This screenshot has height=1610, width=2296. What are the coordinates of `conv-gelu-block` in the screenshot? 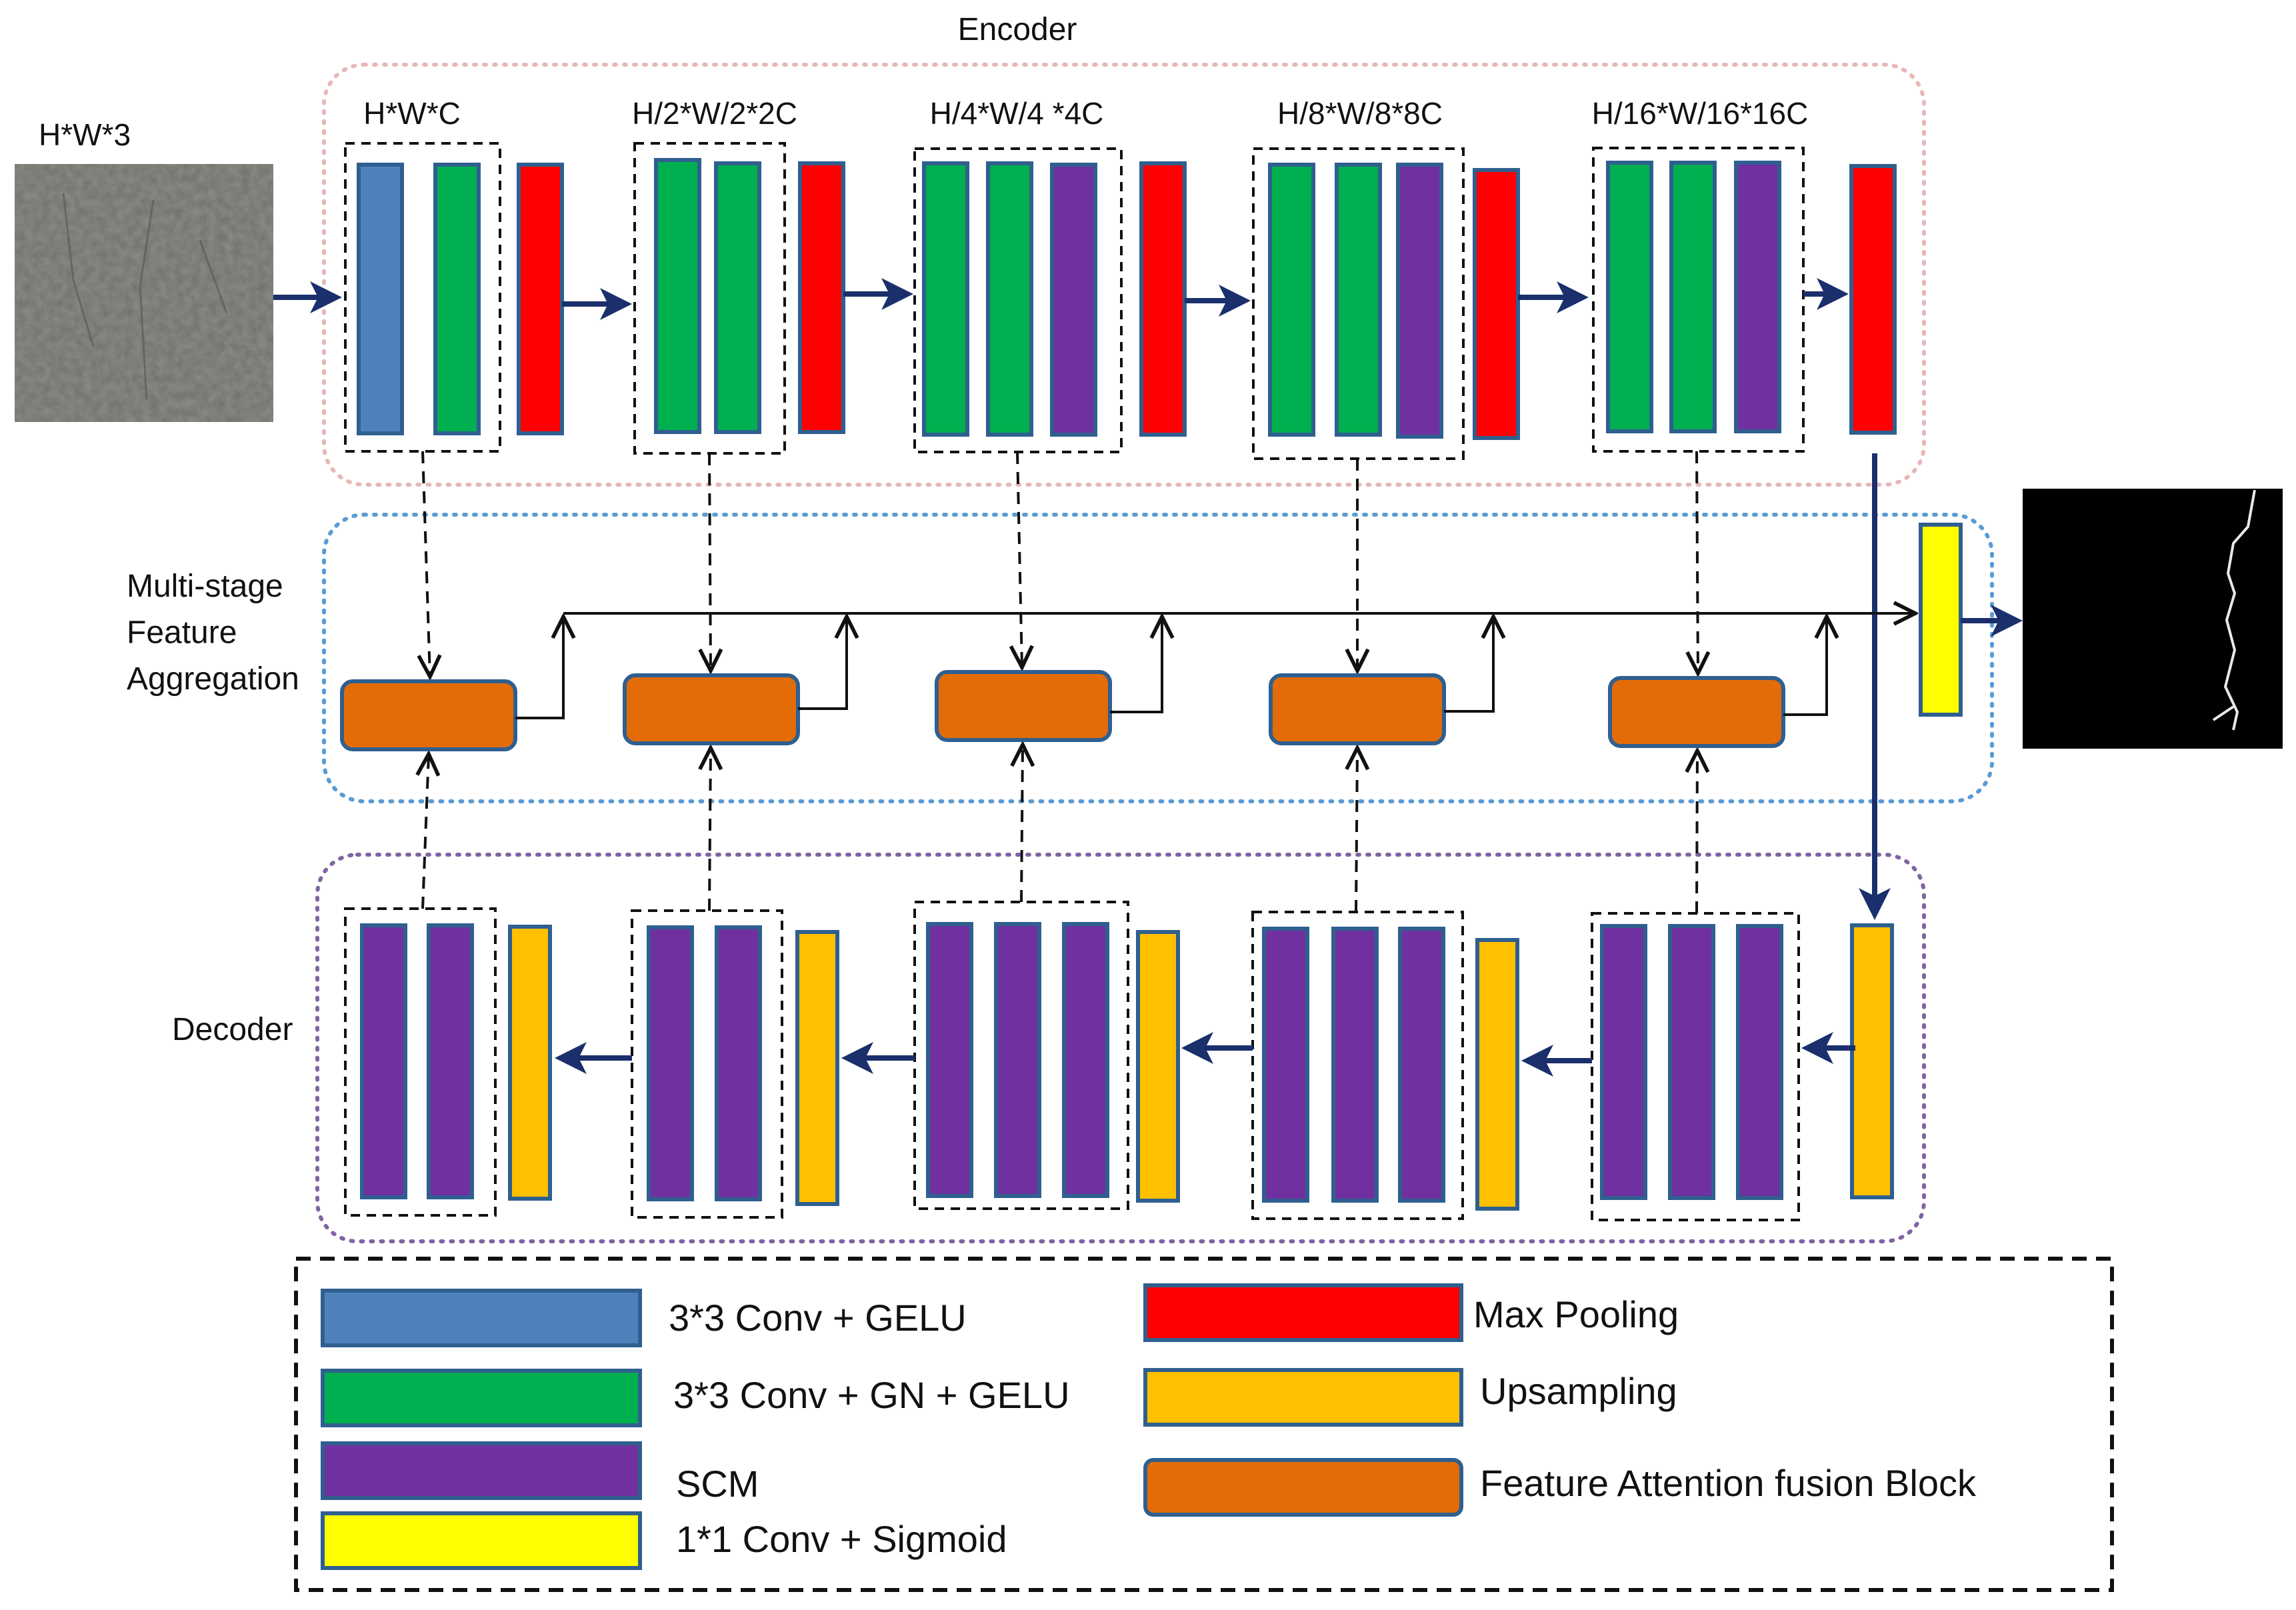 It's located at (380, 299).